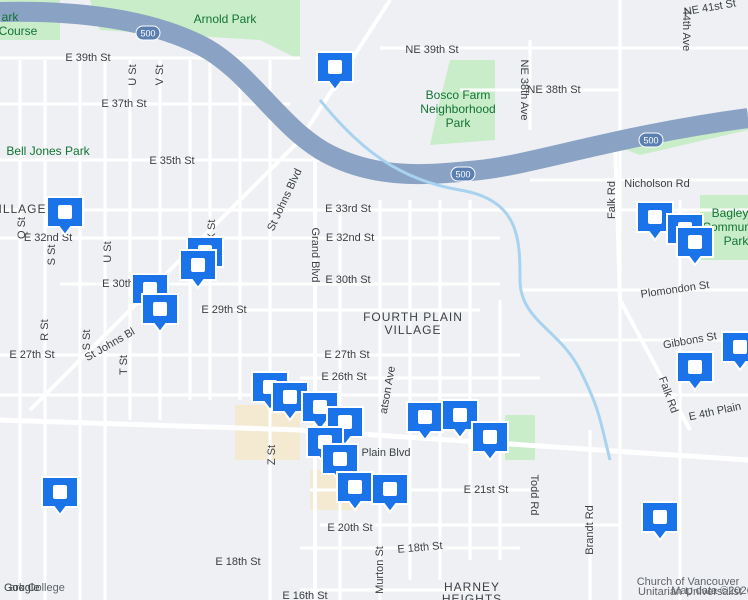  Describe the element at coordinates (431, 50) in the screenshot. I see `street-label: NE 39th St` at that location.